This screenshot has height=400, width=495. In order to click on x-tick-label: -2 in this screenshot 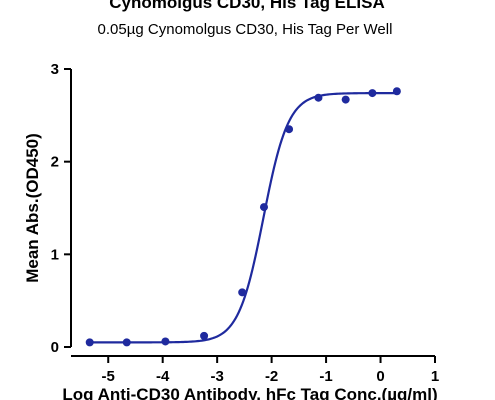, I will do `click(271, 376)`.